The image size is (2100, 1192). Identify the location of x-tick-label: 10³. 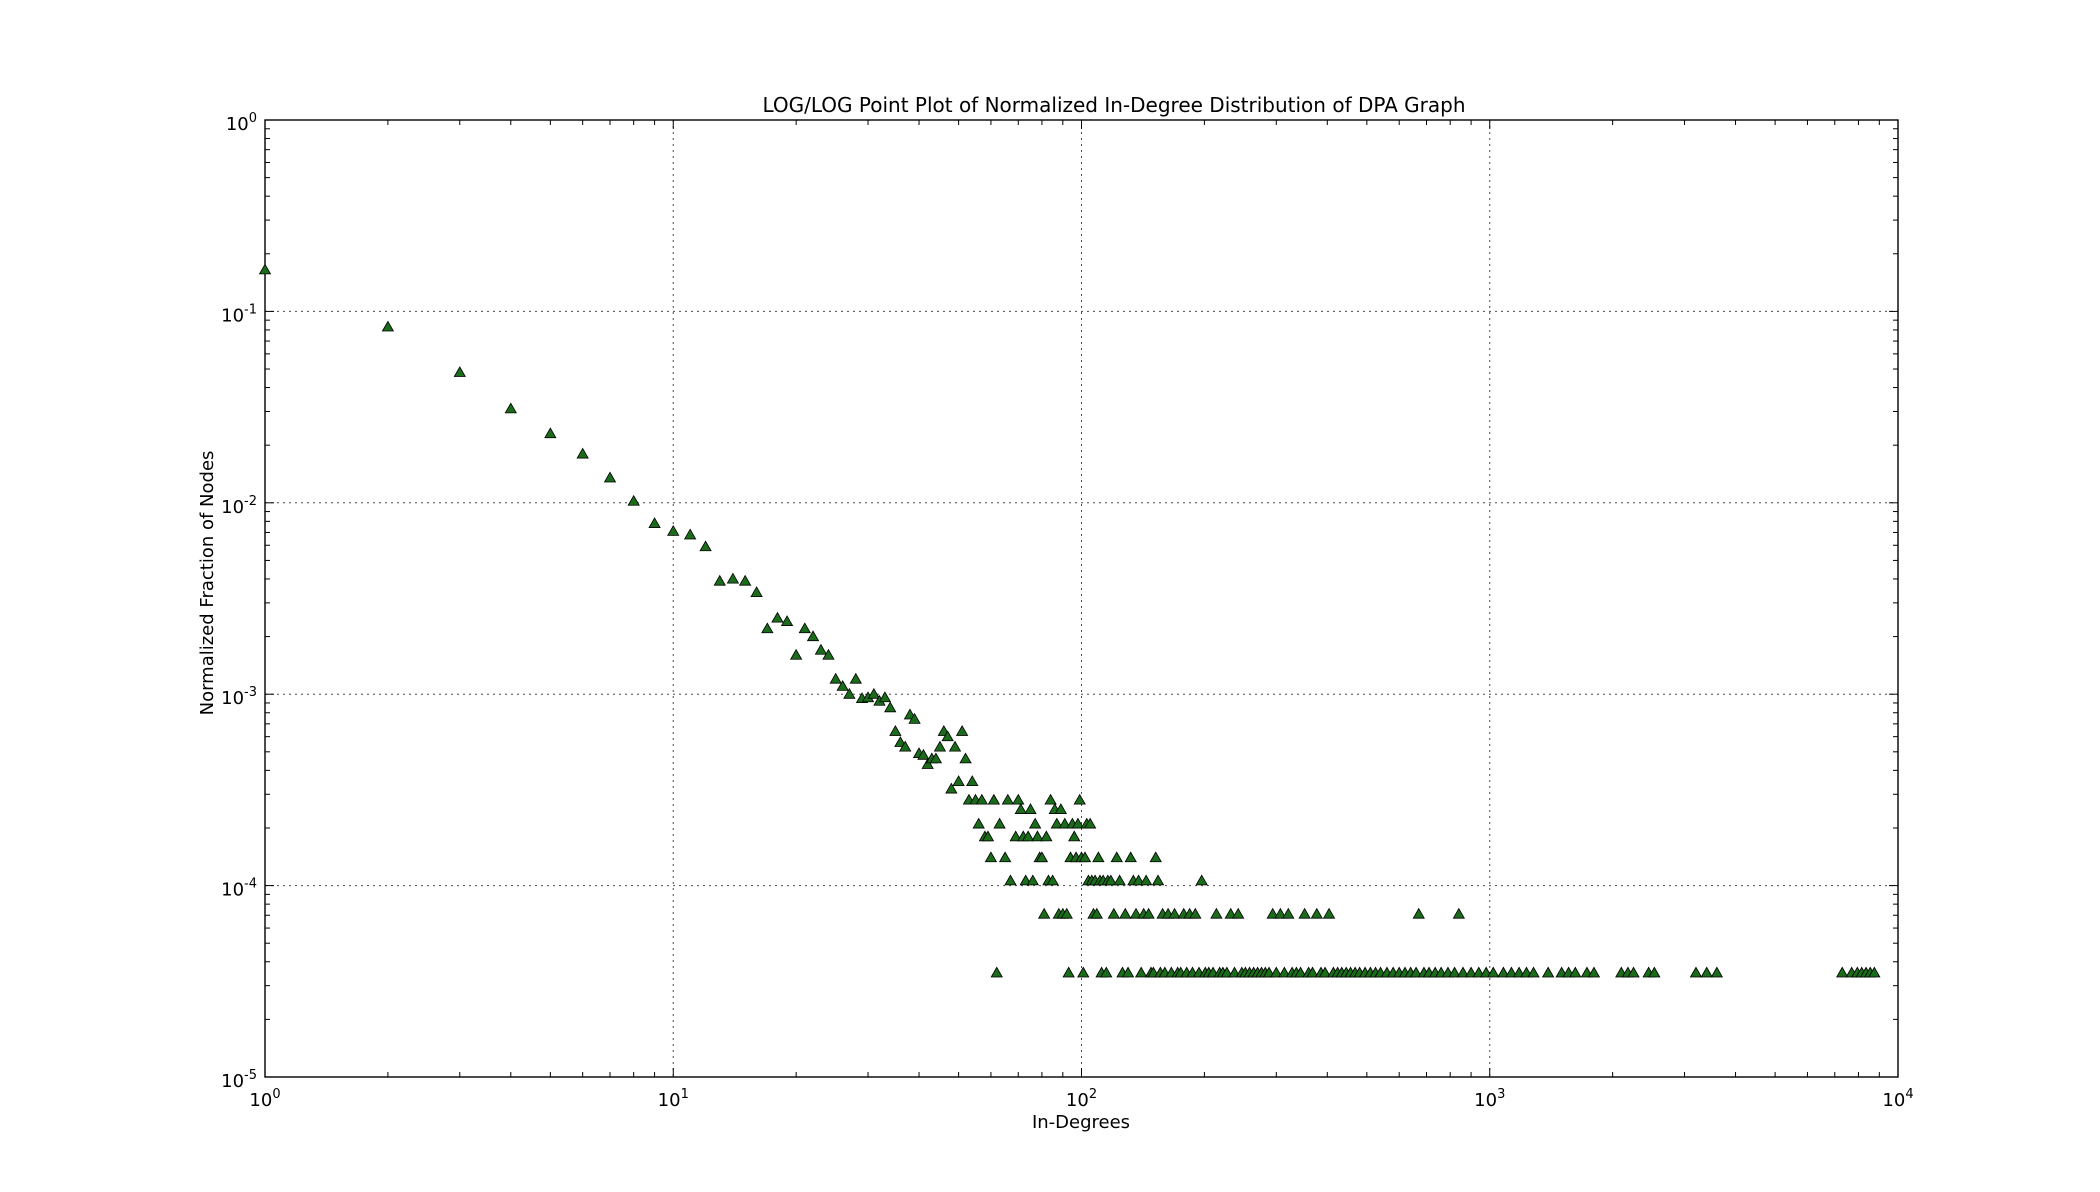
(1489, 1099).